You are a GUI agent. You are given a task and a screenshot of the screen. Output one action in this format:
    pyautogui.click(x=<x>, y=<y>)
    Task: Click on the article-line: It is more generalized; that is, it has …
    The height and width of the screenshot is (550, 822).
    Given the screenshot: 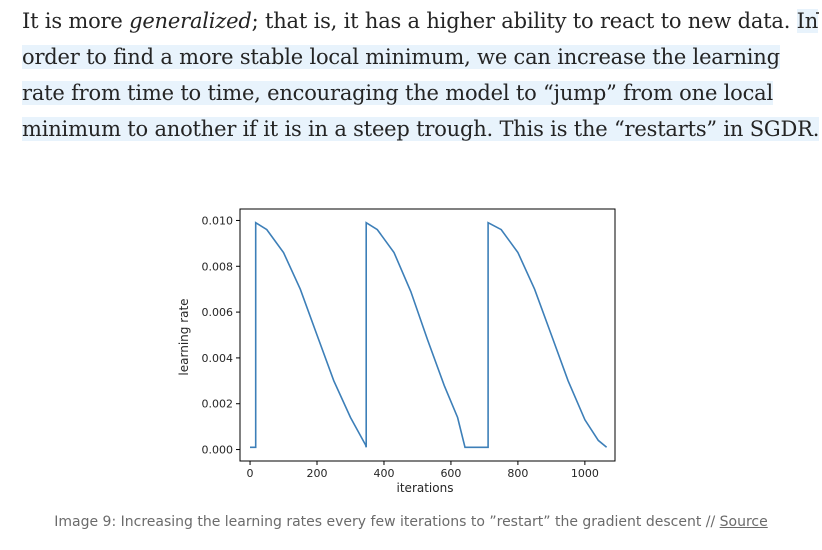 What is the action you would take?
    pyautogui.click(x=420, y=21)
    